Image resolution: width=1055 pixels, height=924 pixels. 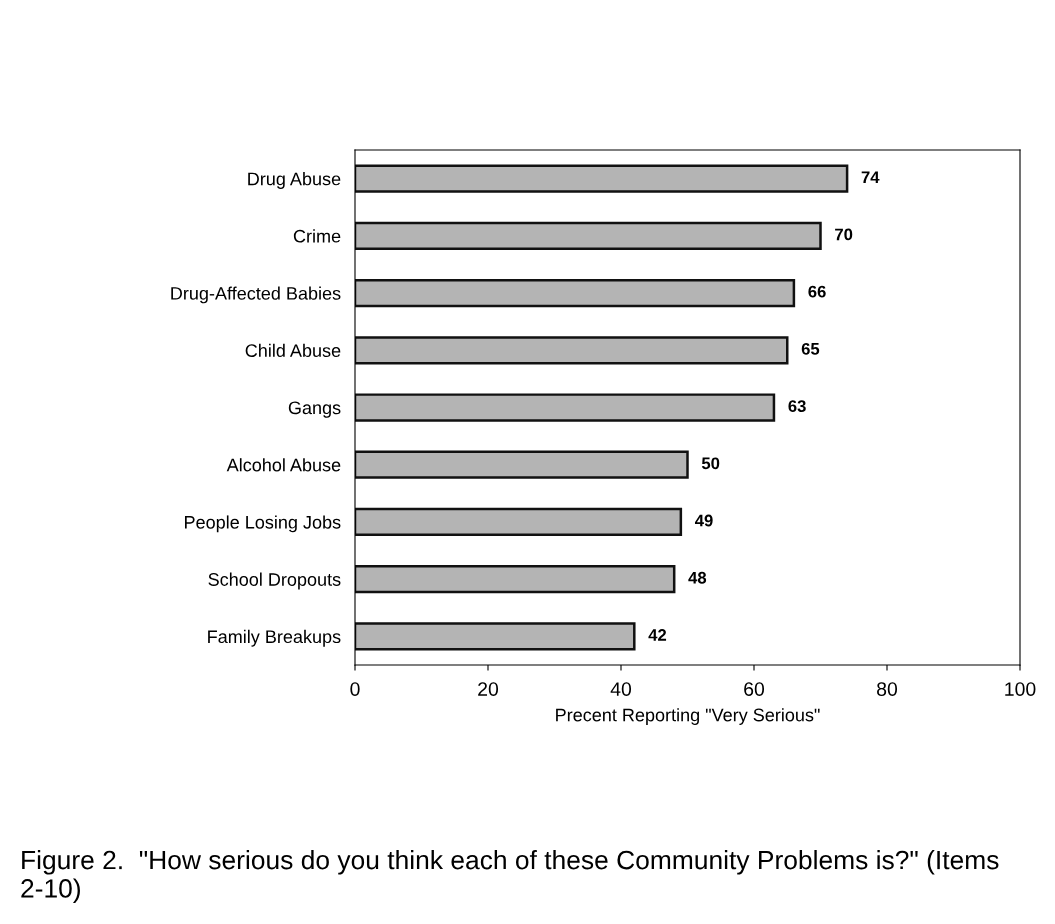 What do you see at coordinates (657, 635) in the screenshot?
I see `data-label: 42` at bounding box center [657, 635].